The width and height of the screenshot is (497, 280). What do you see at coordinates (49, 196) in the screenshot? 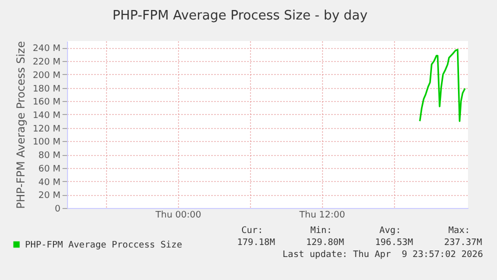
I see `y-tick-label: 20 M` at bounding box center [49, 196].